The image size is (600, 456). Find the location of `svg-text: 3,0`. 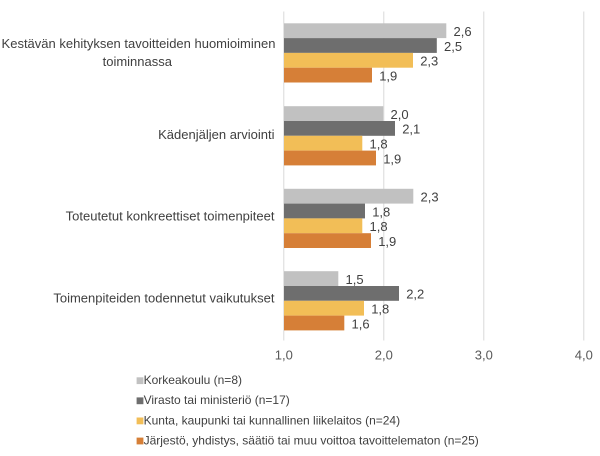

svg-text: 3,0 is located at coordinates (484, 355).